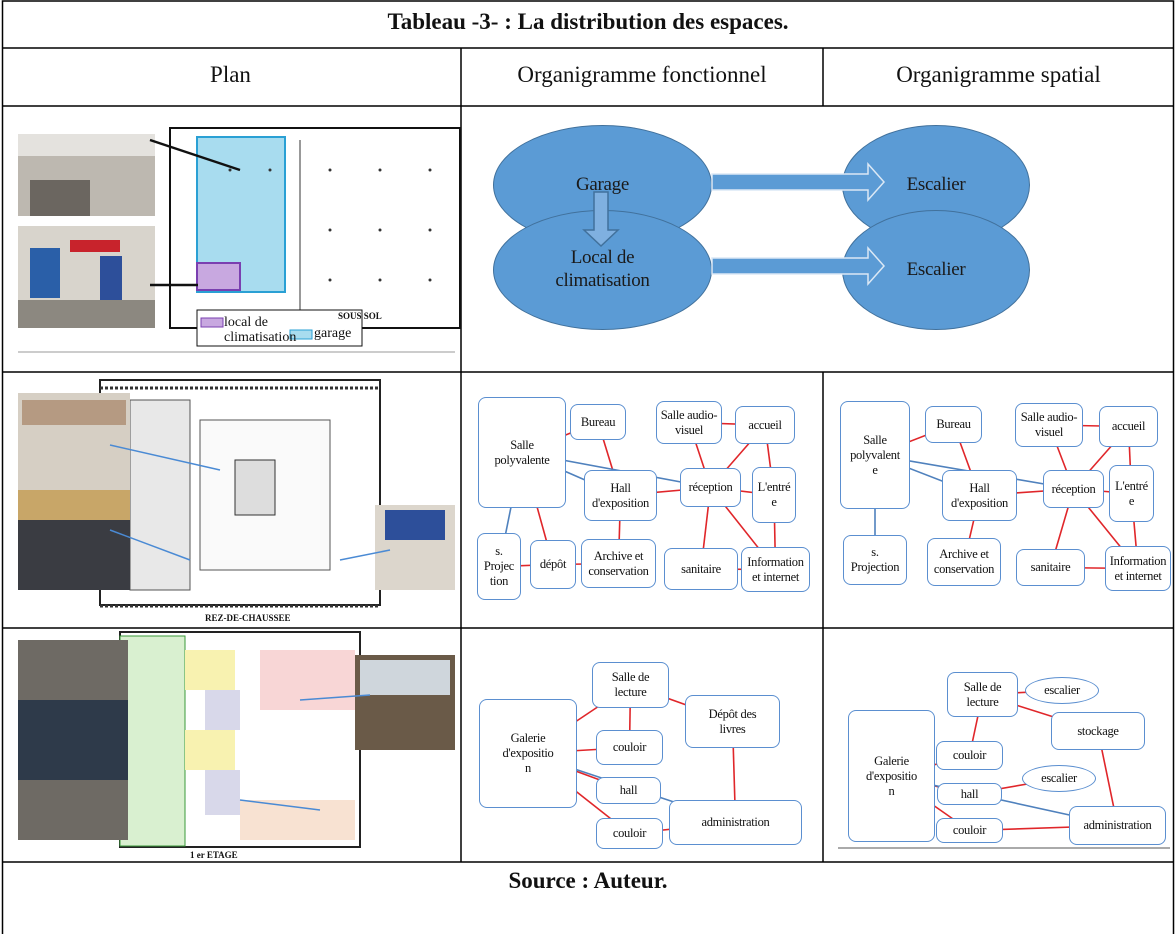 The height and width of the screenshot is (934, 1176). I want to click on ellipse-node: Local de climatisation, so click(602, 270).